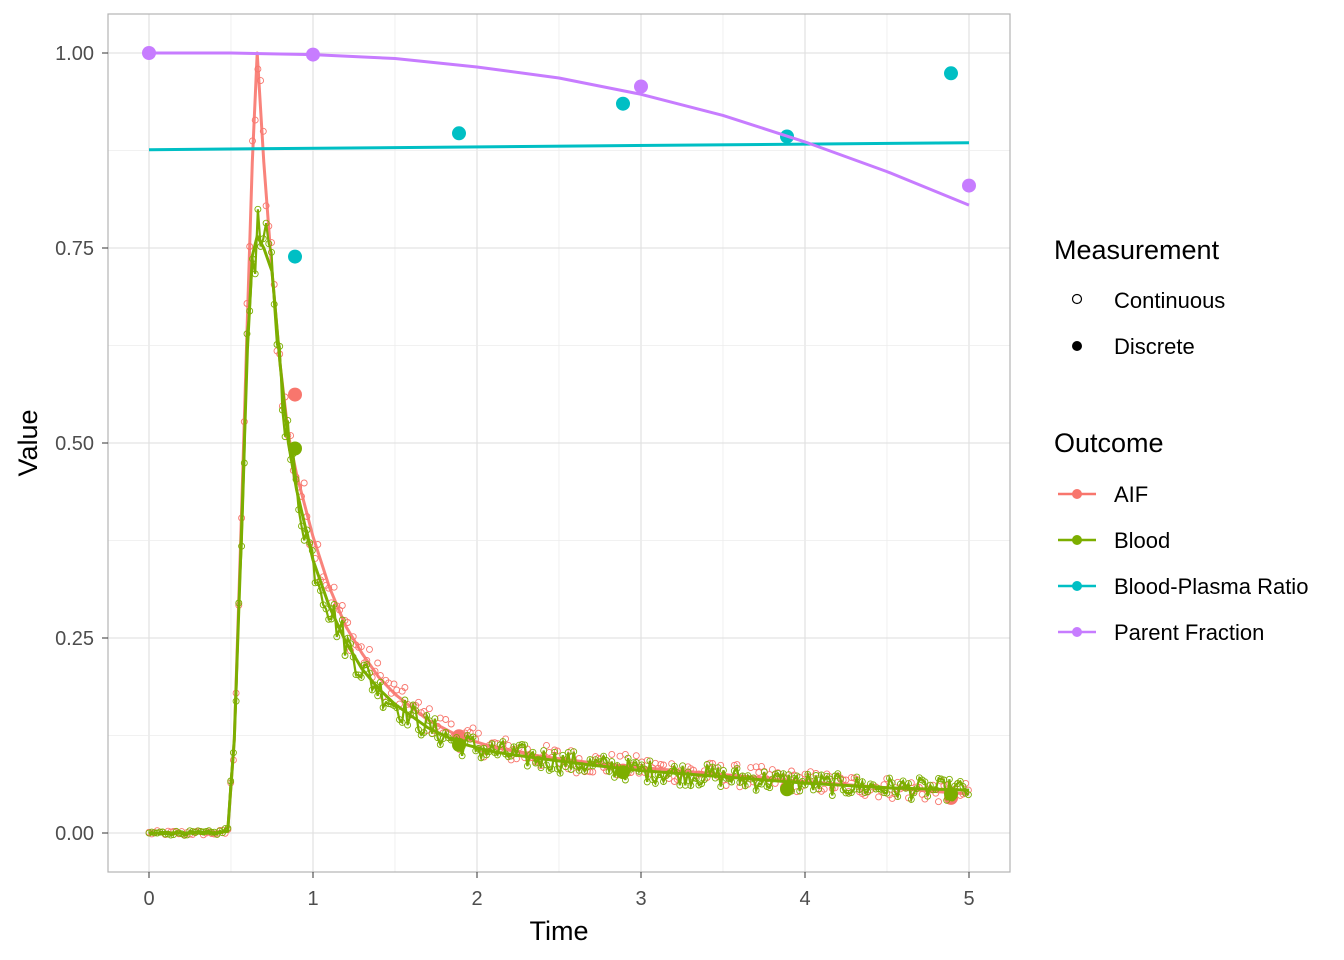  Describe the element at coordinates (312, 899) in the screenshot. I see `x-tick-label: 1` at that location.